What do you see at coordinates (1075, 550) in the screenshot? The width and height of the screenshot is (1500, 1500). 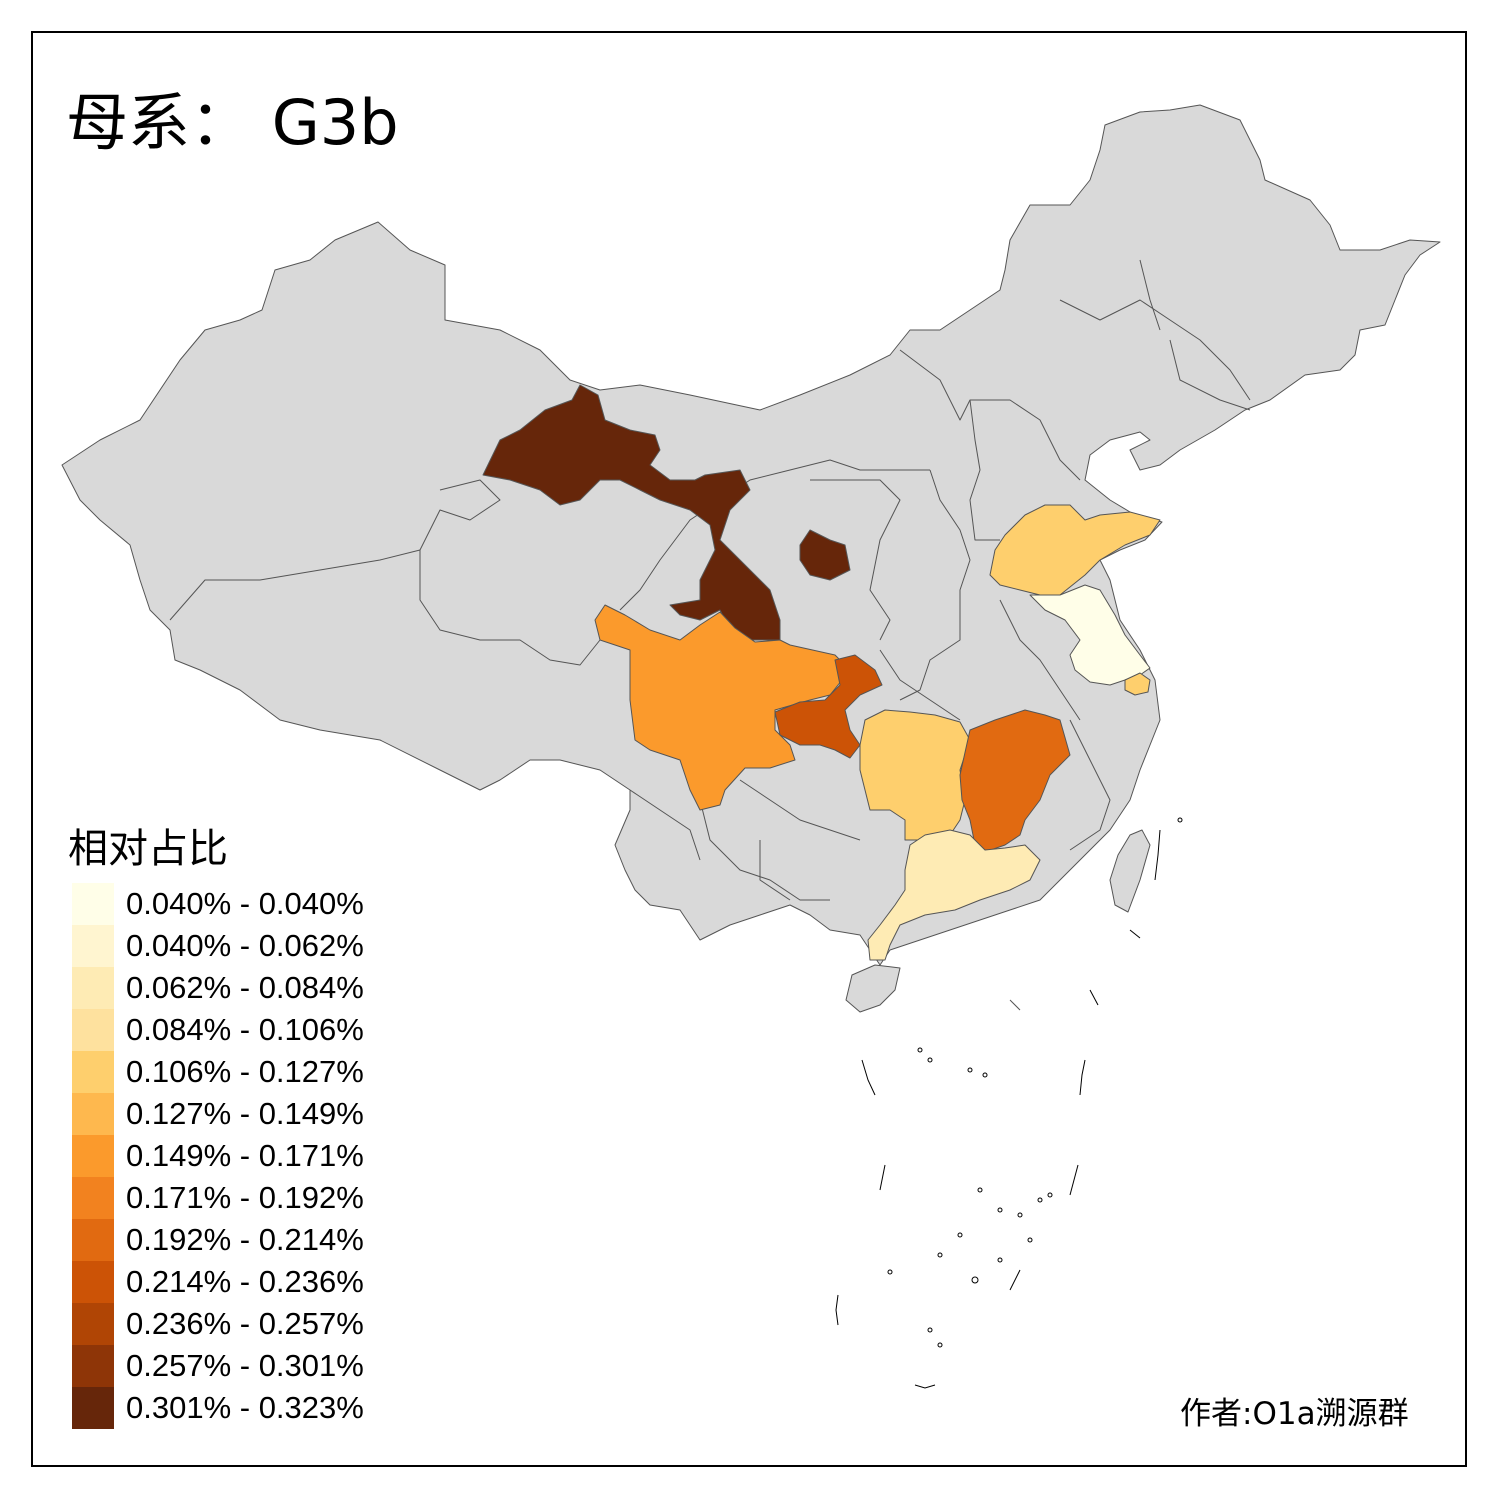 I see `shandong-region` at bounding box center [1075, 550].